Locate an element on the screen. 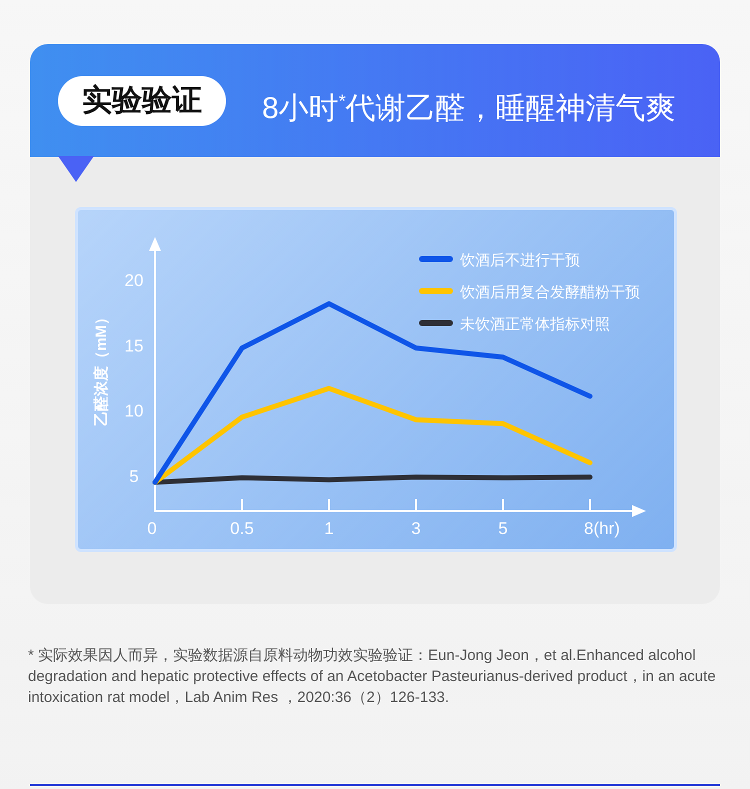 The image size is (750, 789). x-tick-label: 8(hr) is located at coordinates (602, 528).